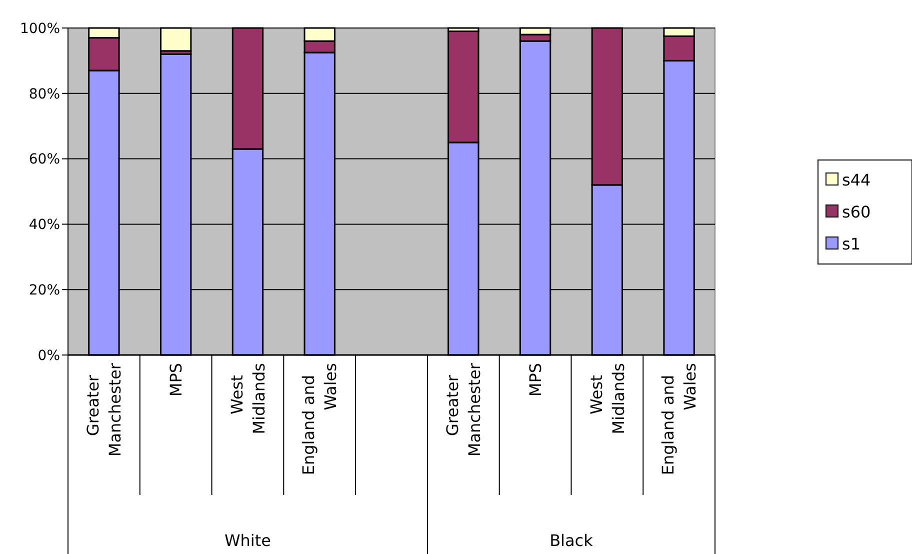 This screenshot has height=554, width=912. What do you see at coordinates (247, 540) in the screenshot?
I see `text: White` at bounding box center [247, 540].